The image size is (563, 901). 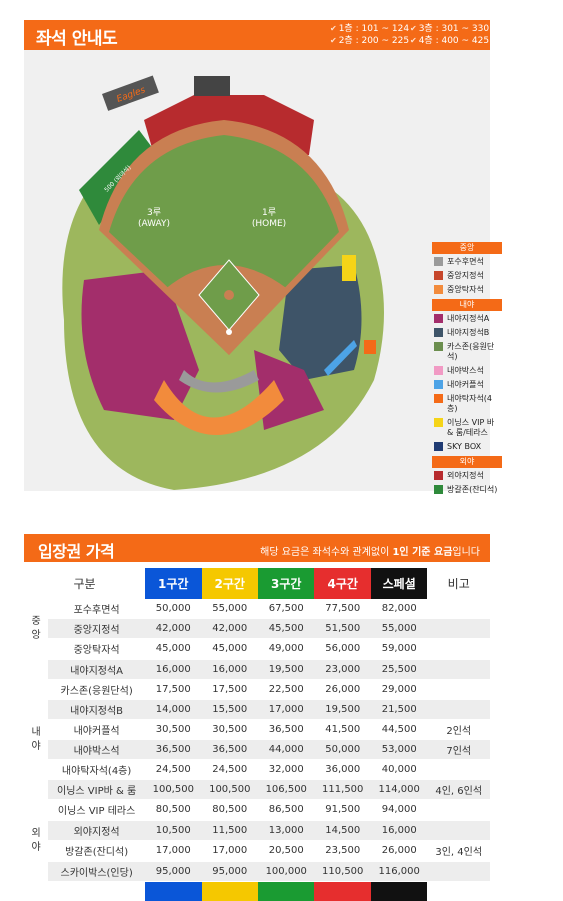 I want to click on legend-item: 내야지정석B, so click(x=468, y=333).